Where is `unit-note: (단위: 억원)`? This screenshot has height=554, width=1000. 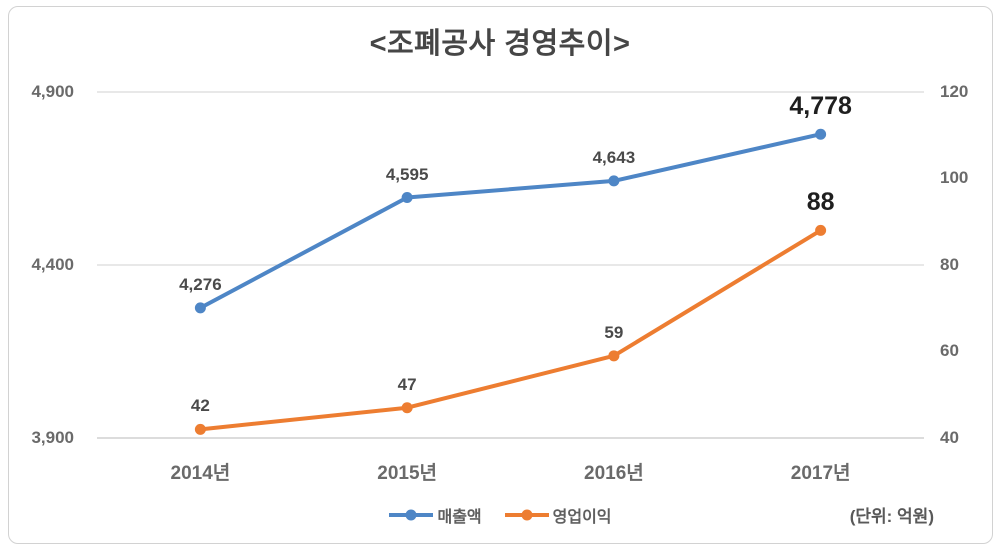
unit-note: (단위: 억원) is located at coordinates (891, 516).